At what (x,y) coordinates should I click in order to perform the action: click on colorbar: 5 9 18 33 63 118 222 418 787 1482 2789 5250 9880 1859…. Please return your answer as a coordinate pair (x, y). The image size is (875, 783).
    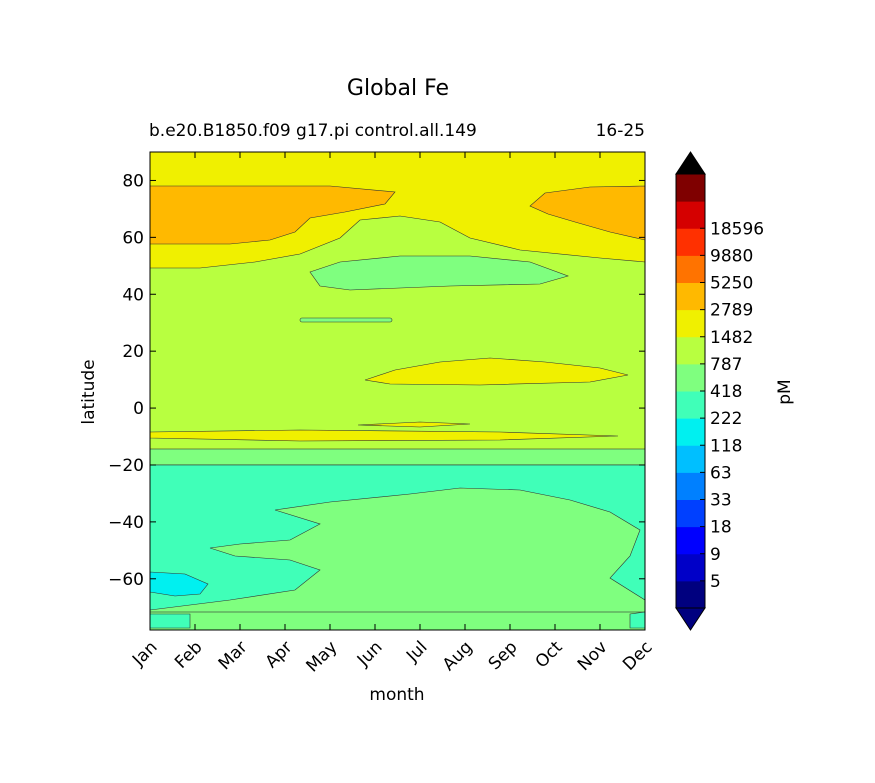
    Looking at the image, I should click on (719, 391).